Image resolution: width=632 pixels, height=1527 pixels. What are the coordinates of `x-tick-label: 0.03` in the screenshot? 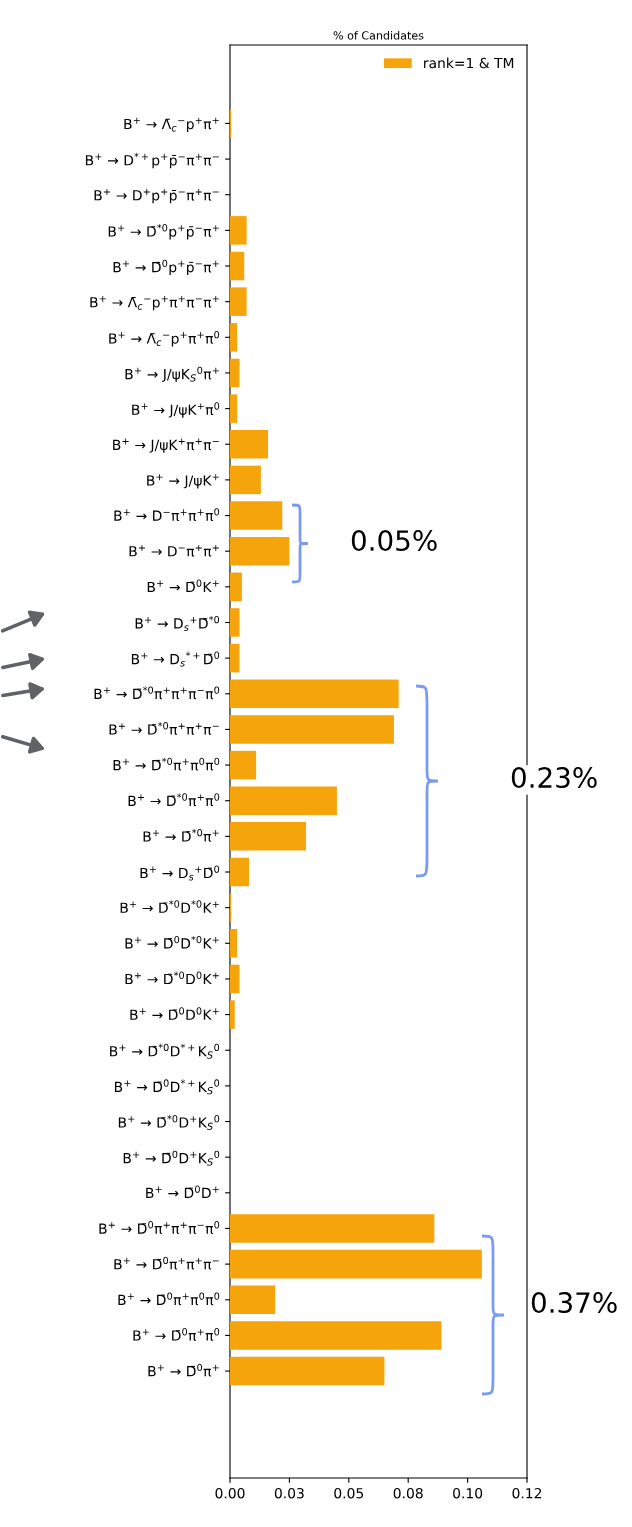 It's located at (289, 1493).